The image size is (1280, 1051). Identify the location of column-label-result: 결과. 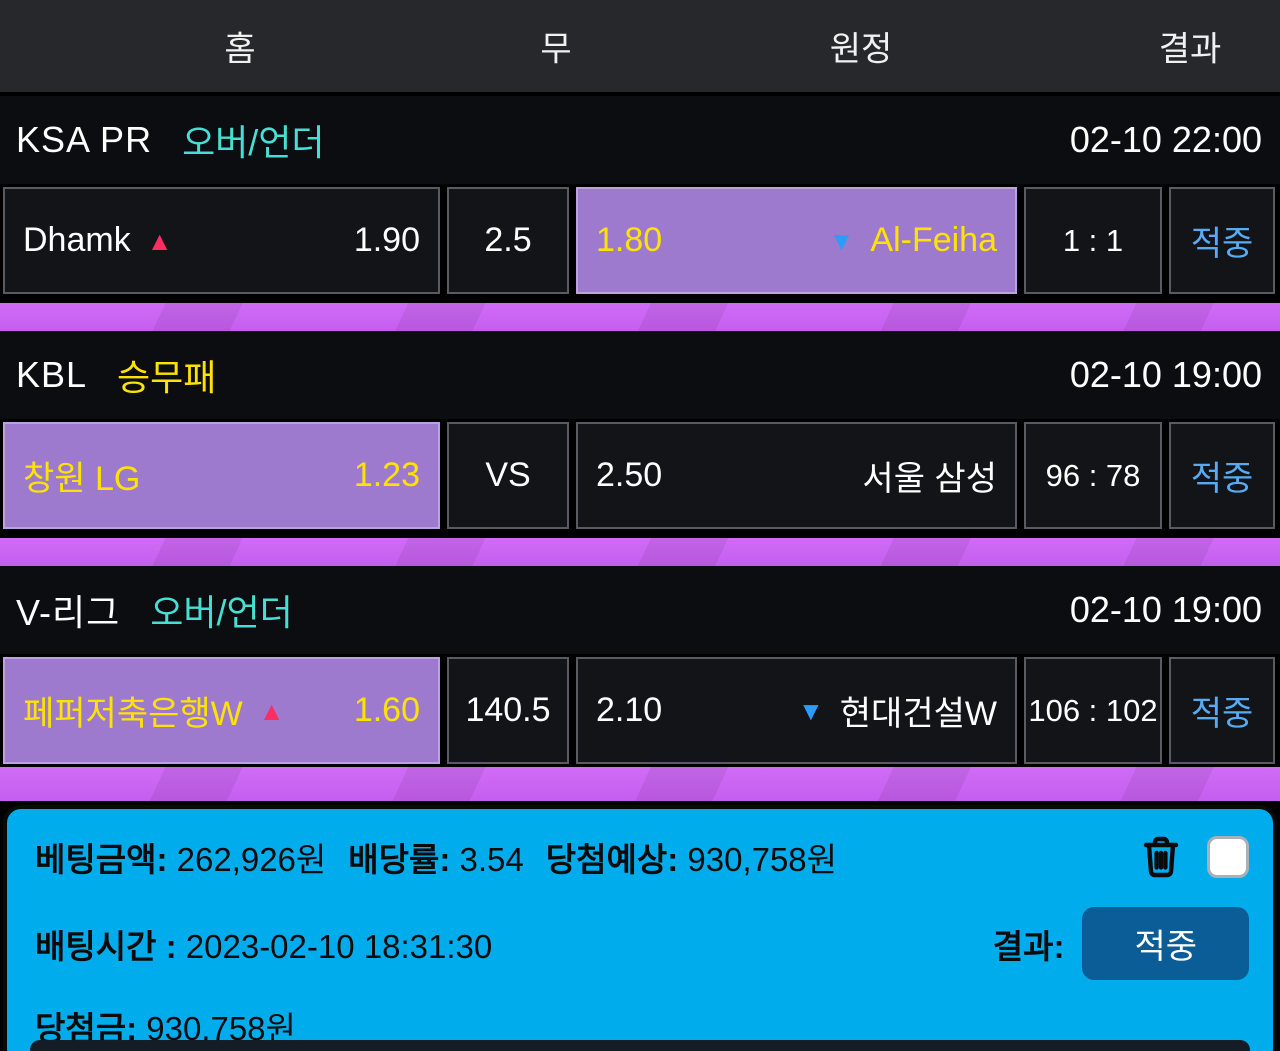
(1190, 49).